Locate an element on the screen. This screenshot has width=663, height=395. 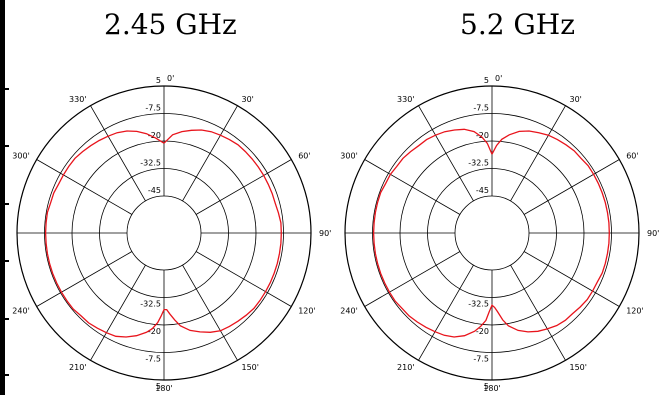
left-edge-bar is located at coordinates (2, 197).